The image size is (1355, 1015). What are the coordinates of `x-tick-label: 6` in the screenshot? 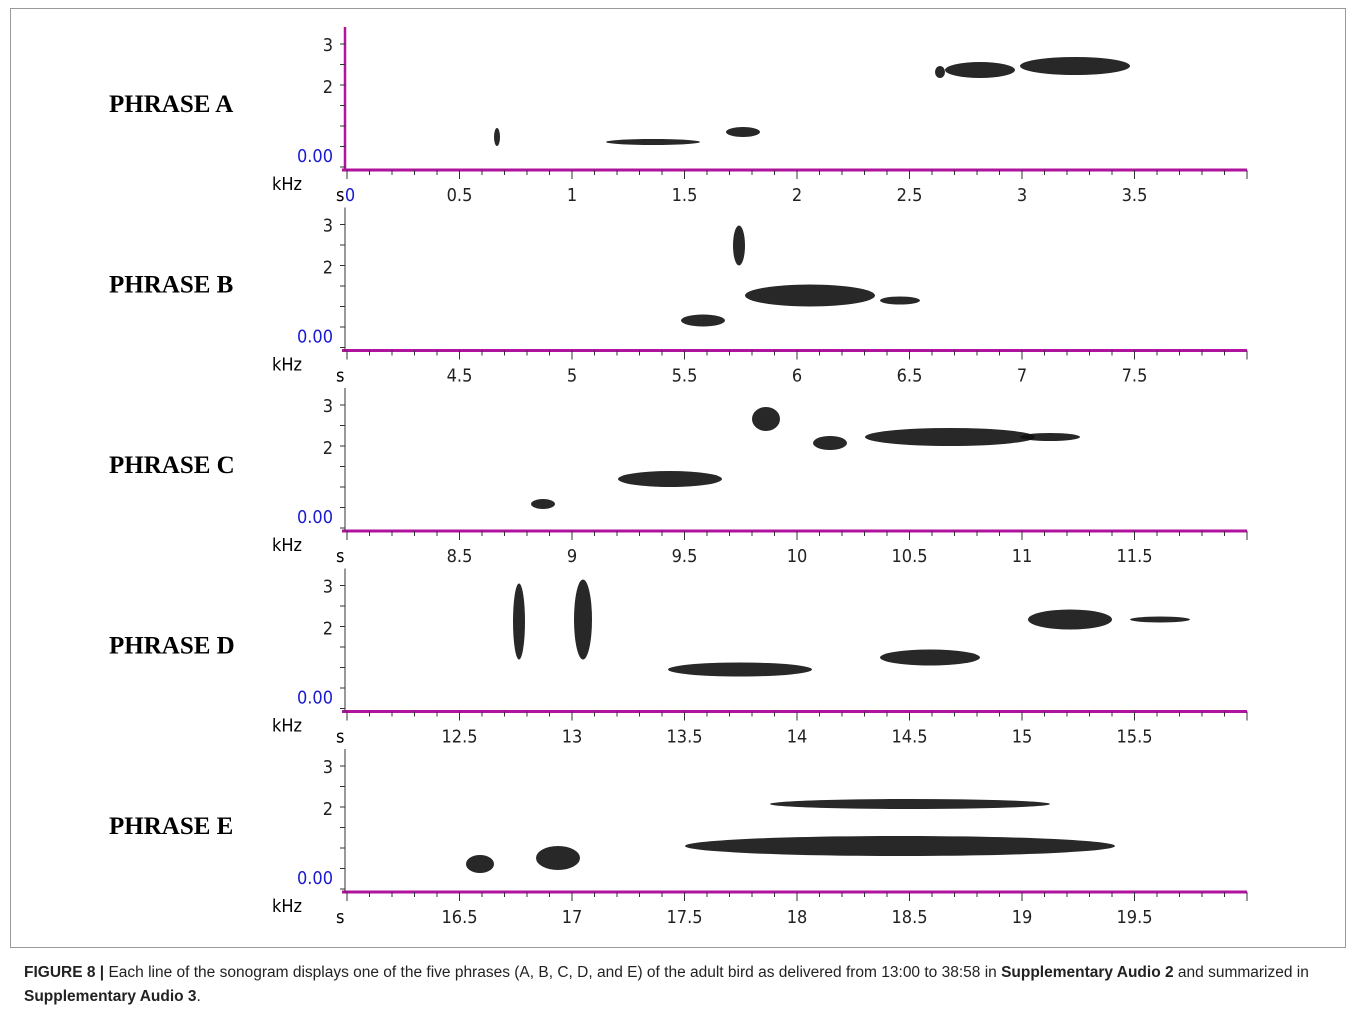 It's located at (797, 376).